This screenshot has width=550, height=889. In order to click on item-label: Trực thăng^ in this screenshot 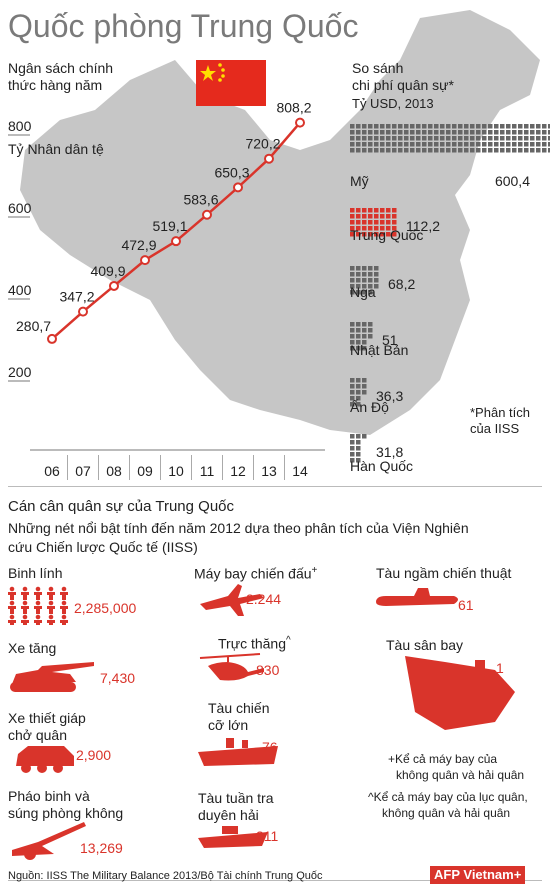, I will do `click(254, 643)`.